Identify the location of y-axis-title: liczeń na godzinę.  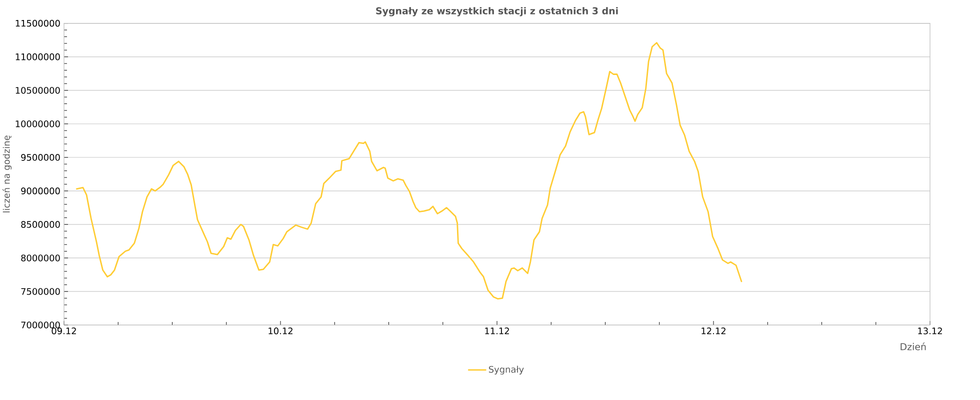
(7, 174).